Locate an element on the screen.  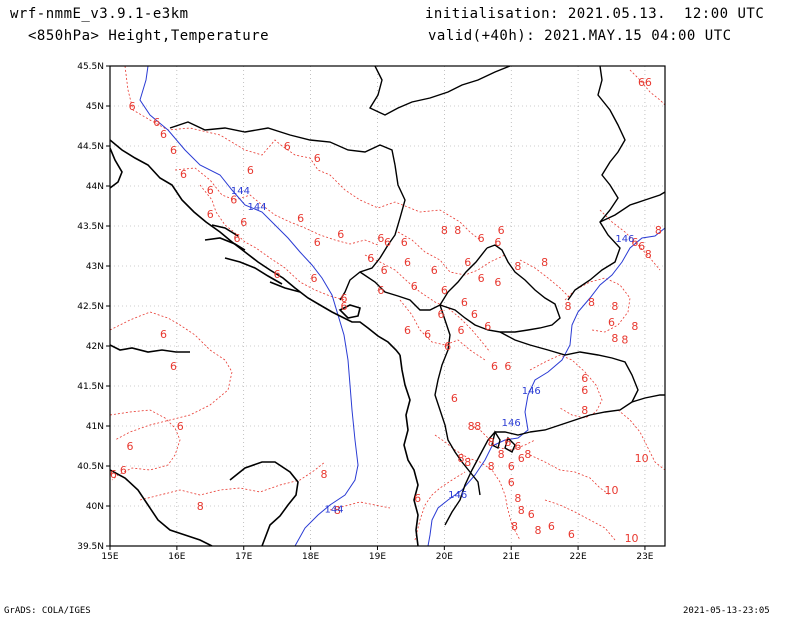
border-serbia-east is located at coordinates (596, 183).